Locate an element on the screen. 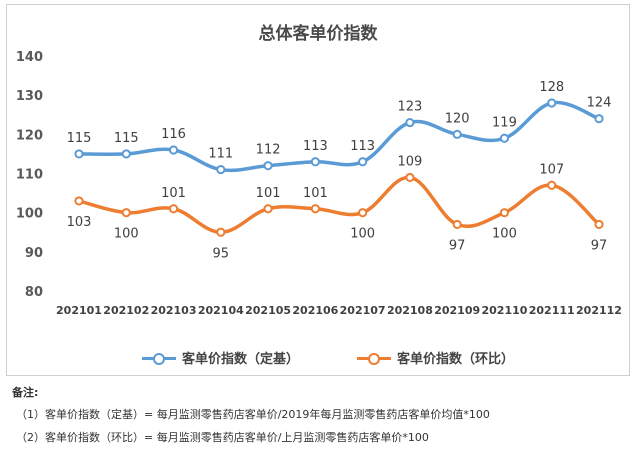 The width and height of the screenshot is (640, 459). legend-item-mom: 客单价指数（环比） is located at coordinates (435, 357).